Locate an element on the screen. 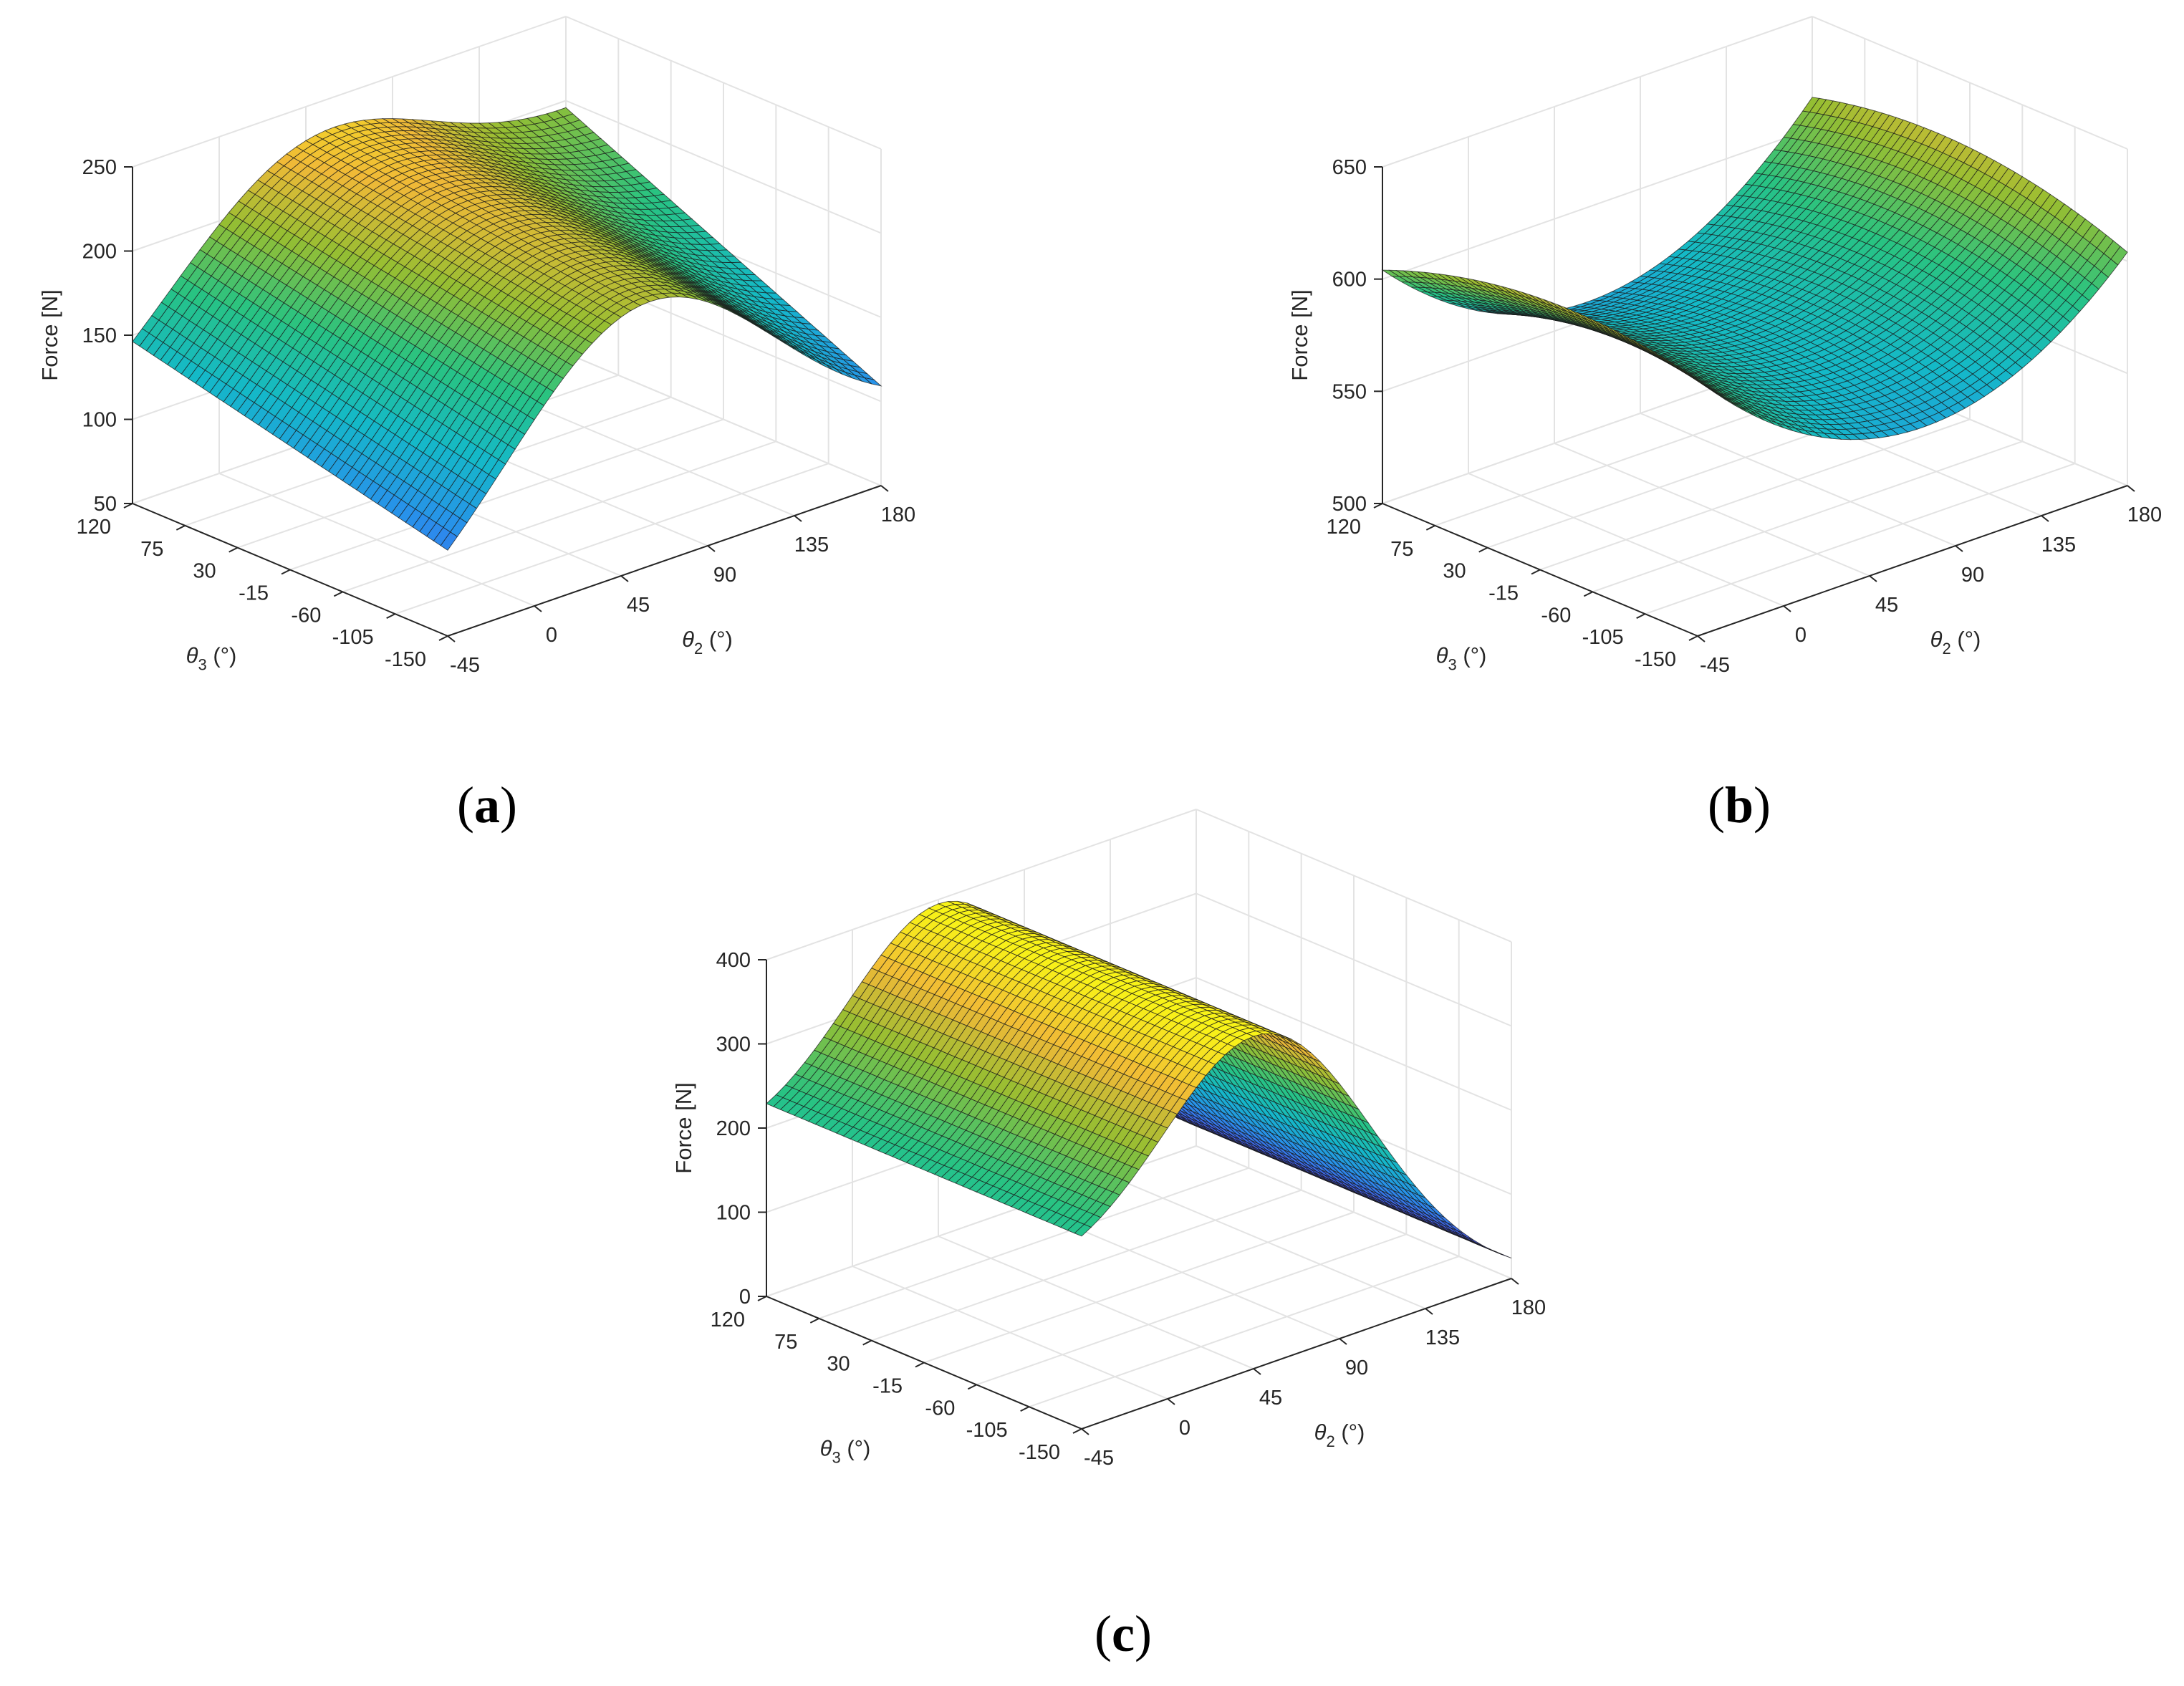 Image resolution: width=2184 pixels, height=1686 pixels. z-tick-label: 500 is located at coordinates (1349, 504).